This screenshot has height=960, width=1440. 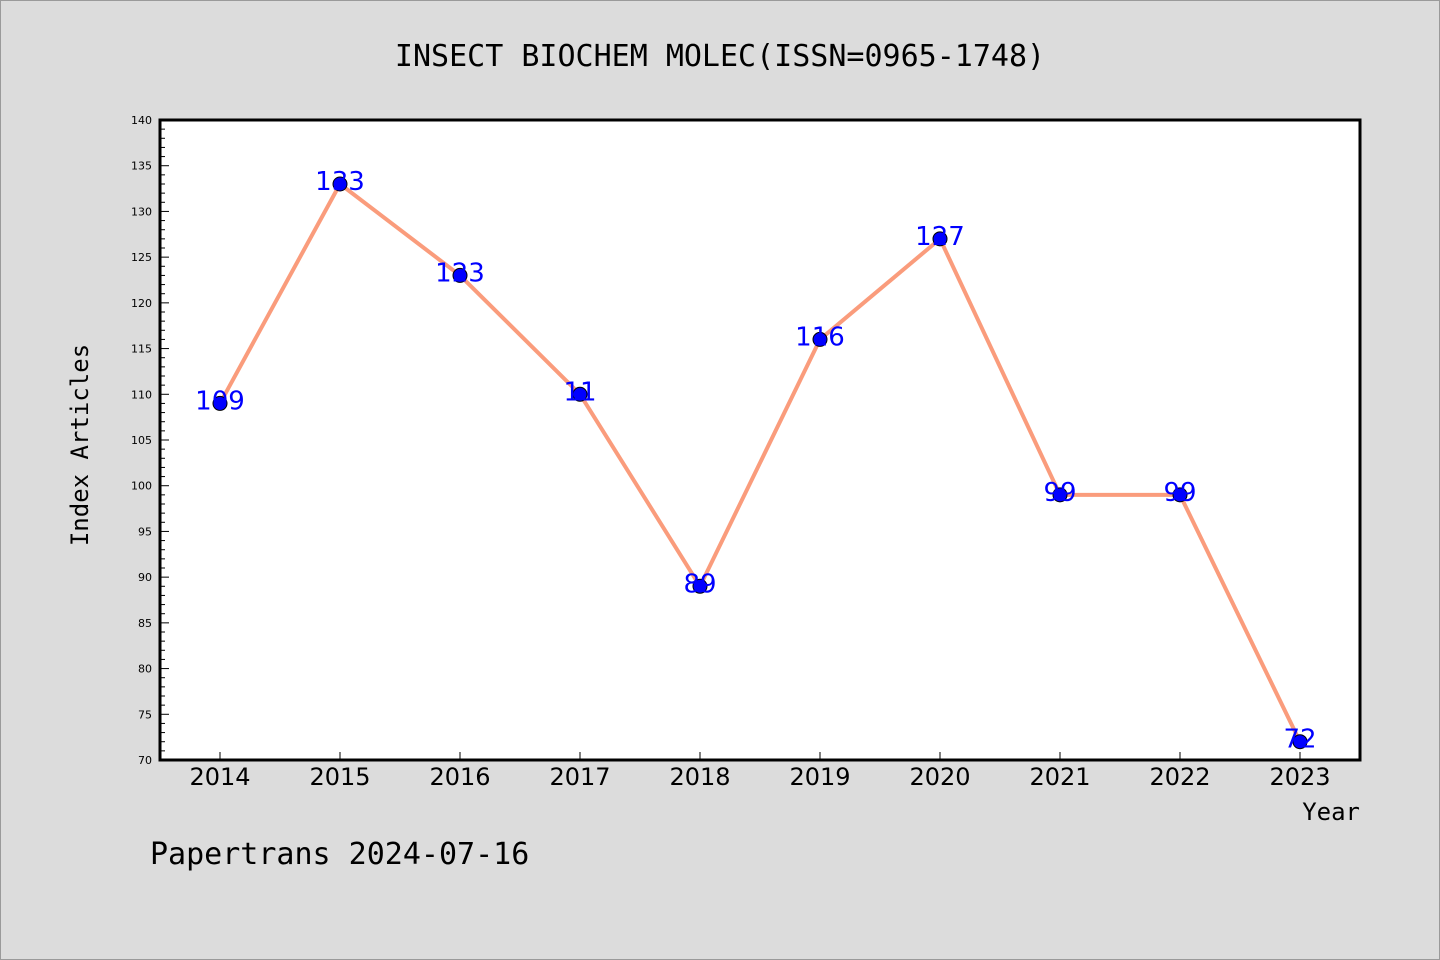 I want to click on x-tick-label: 2023, so click(x=1299, y=777).